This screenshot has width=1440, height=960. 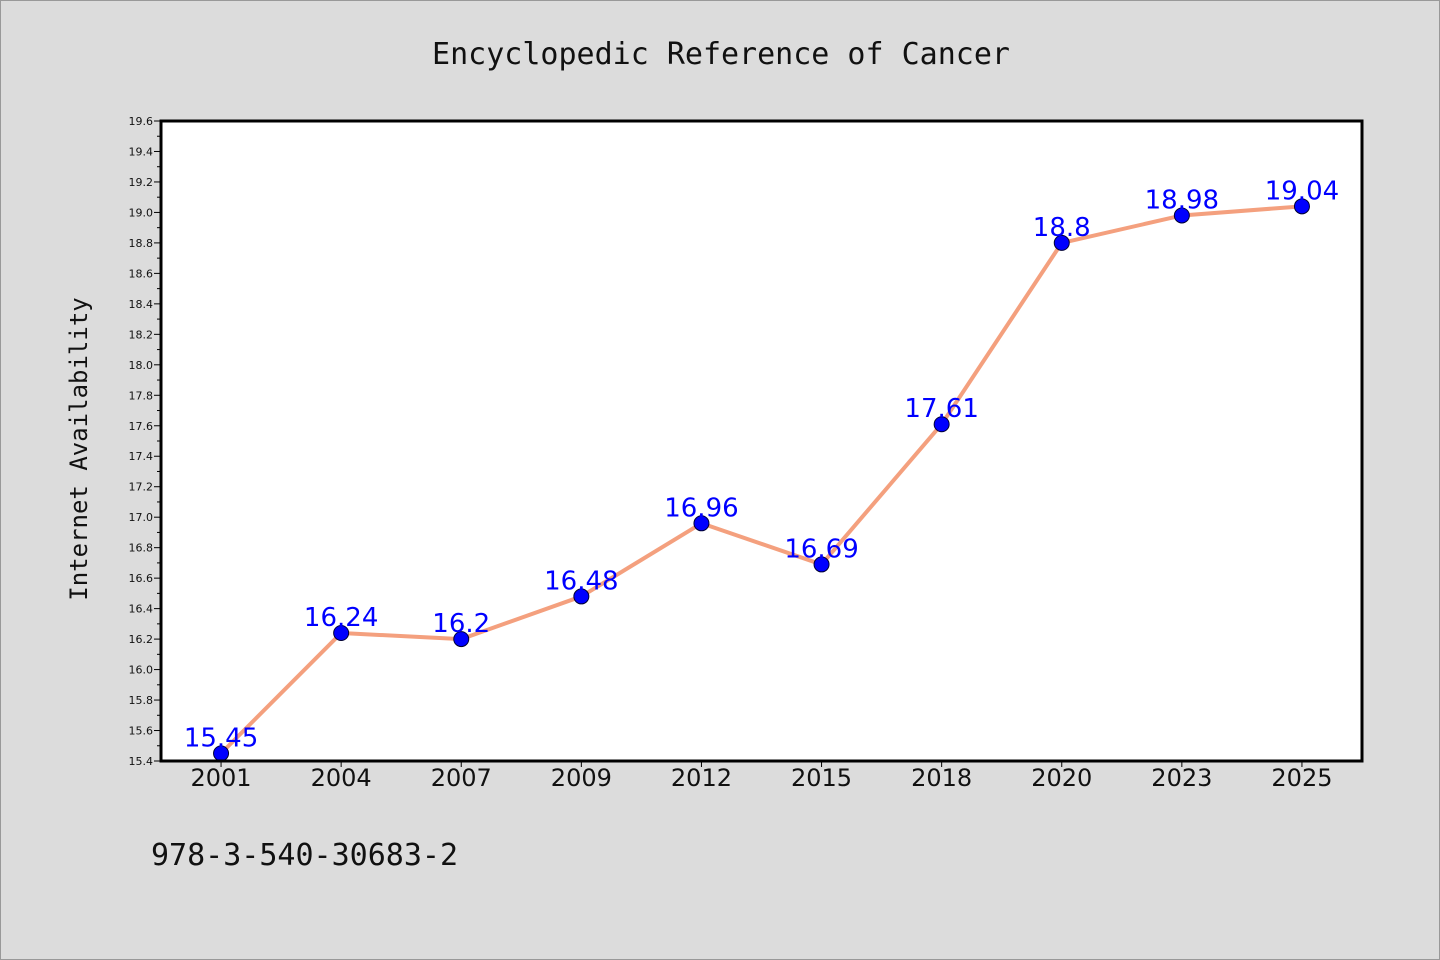 I want to click on data-label: 16.96, so click(x=701, y=508).